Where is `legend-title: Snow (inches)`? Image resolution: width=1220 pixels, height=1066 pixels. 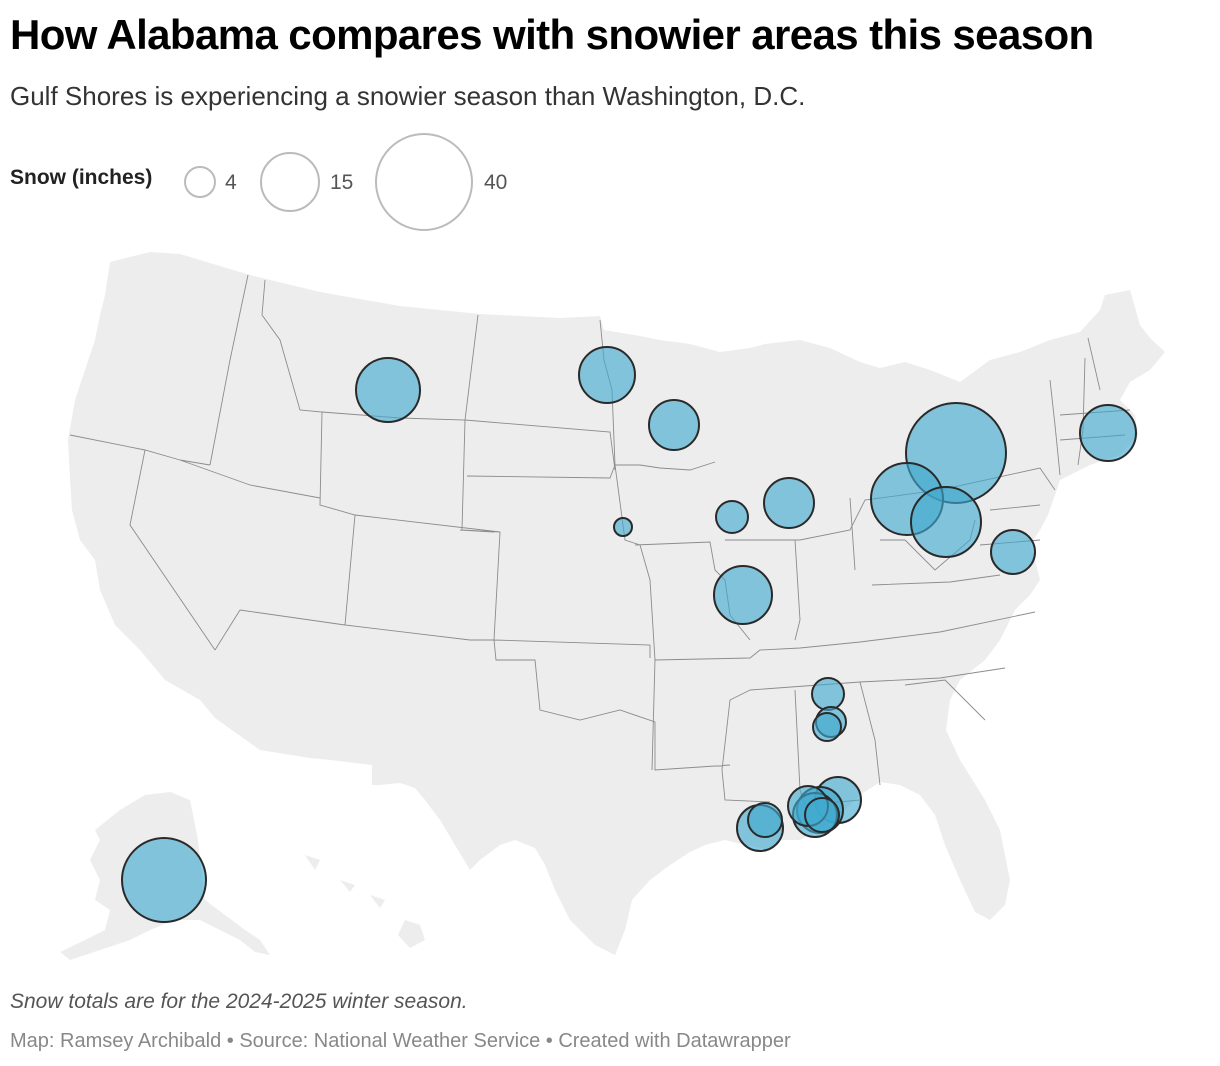 legend-title: Snow (inches) is located at coordinates (81, 177).